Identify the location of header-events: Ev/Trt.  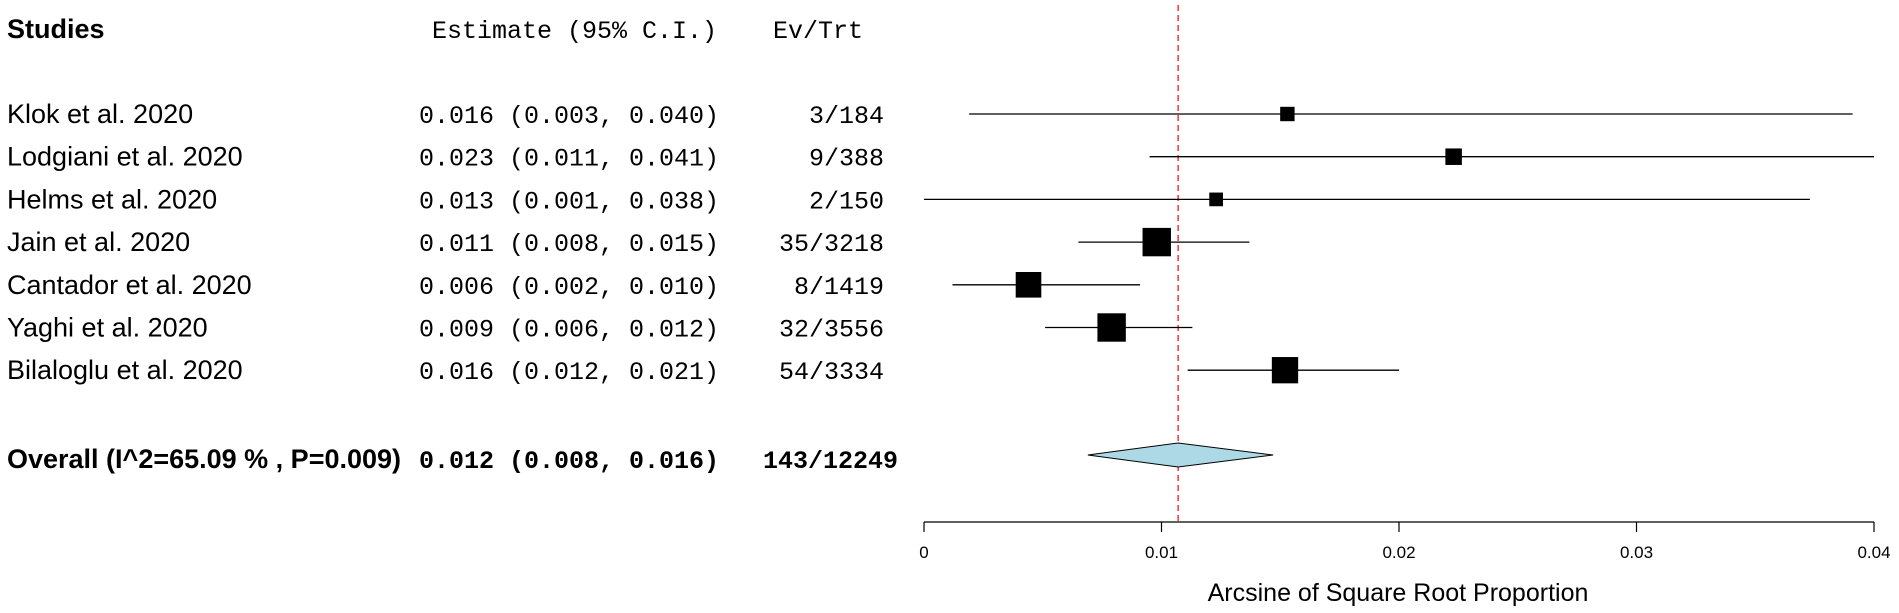
(818, 31).